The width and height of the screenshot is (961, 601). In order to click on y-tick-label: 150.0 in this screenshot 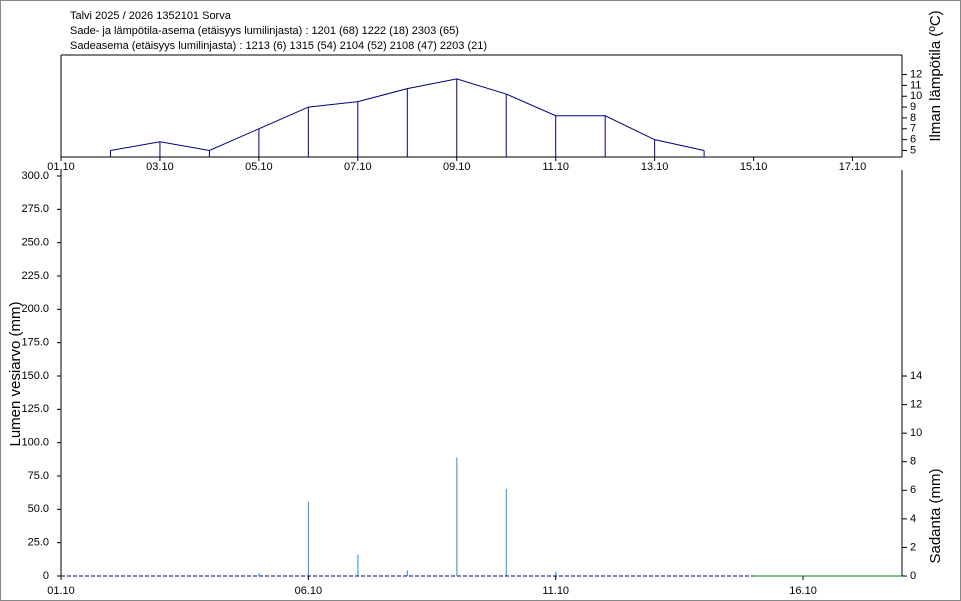, I will do `click(35, 376)`.